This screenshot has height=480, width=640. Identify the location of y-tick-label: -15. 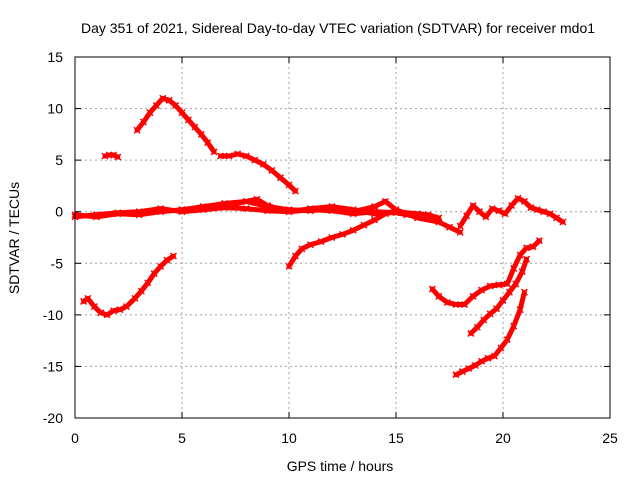
(53, 366).